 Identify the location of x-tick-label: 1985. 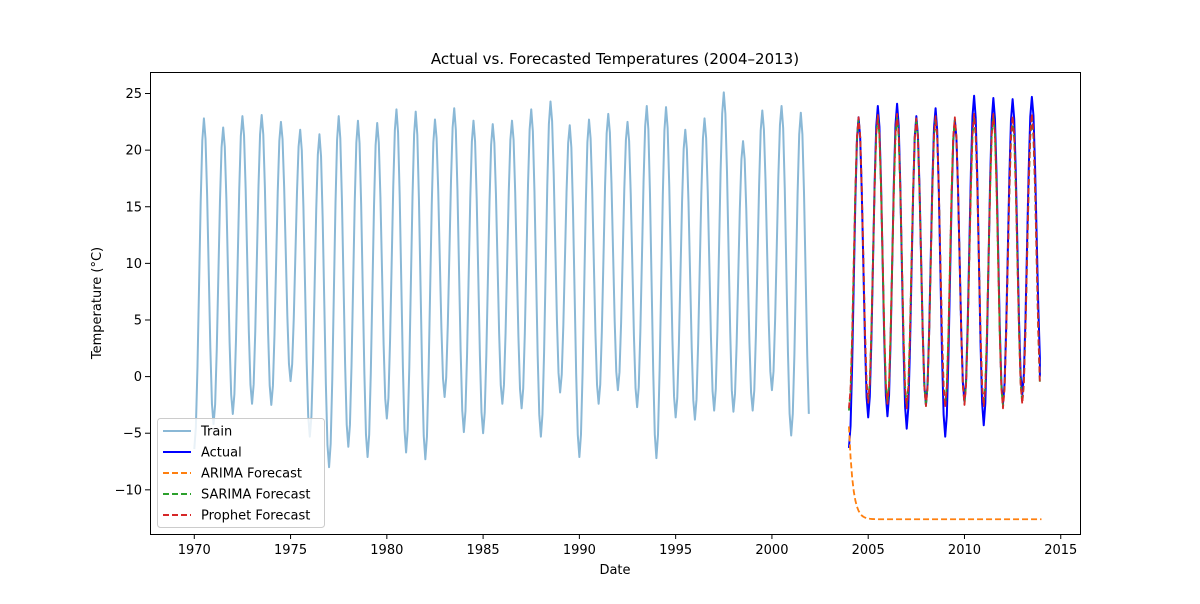
(483, 550).